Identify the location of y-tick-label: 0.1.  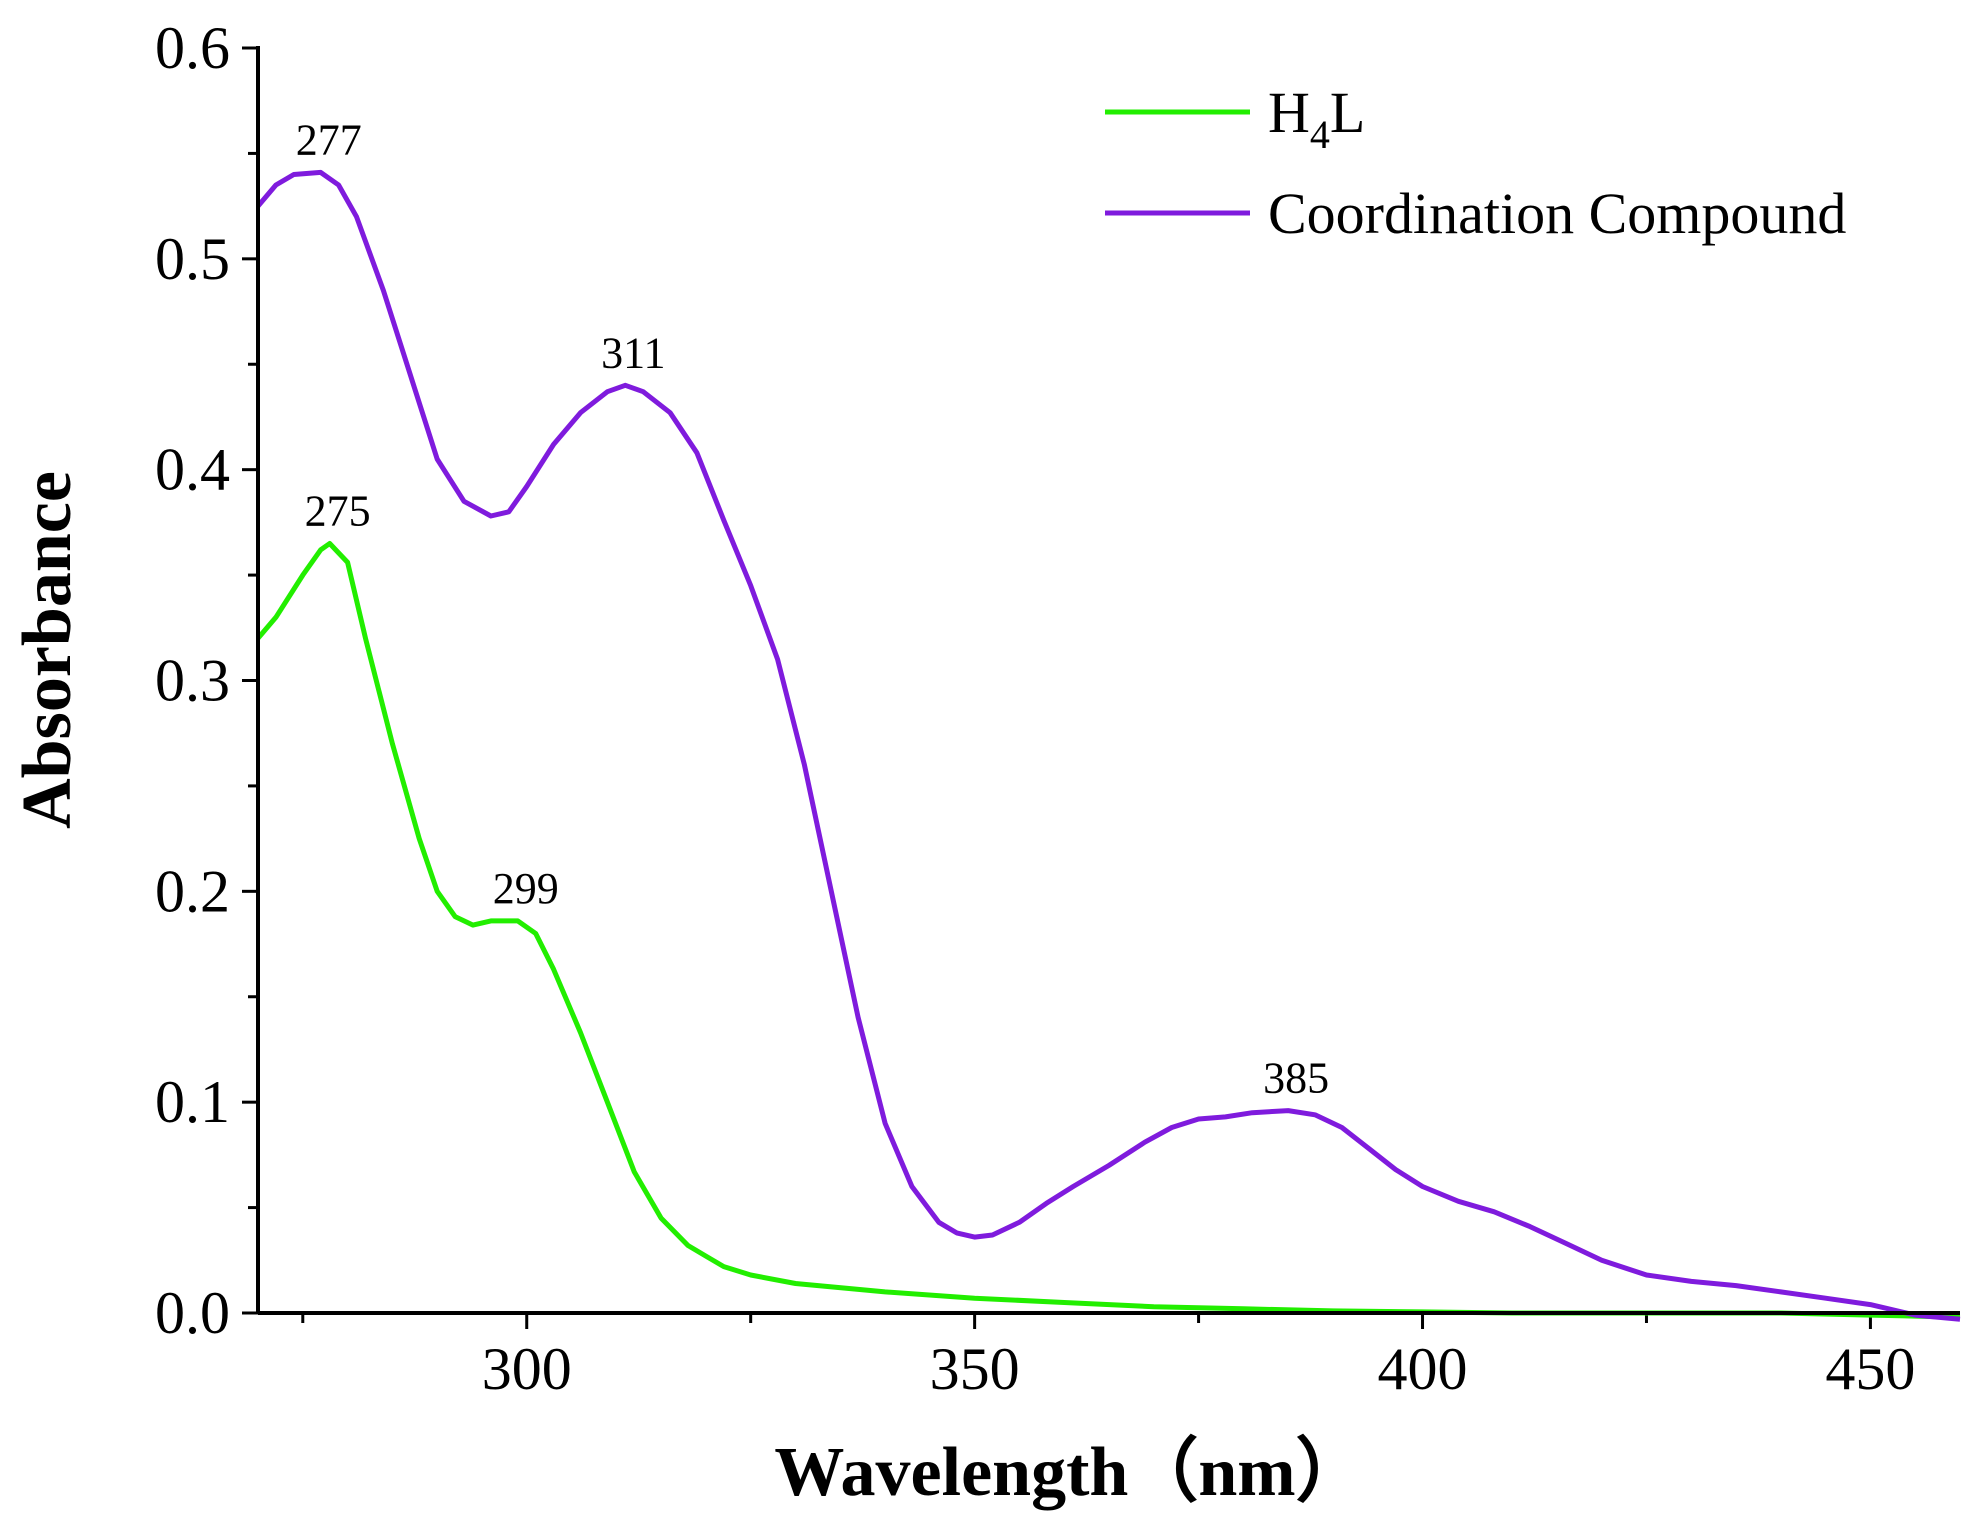
(192, 1102).